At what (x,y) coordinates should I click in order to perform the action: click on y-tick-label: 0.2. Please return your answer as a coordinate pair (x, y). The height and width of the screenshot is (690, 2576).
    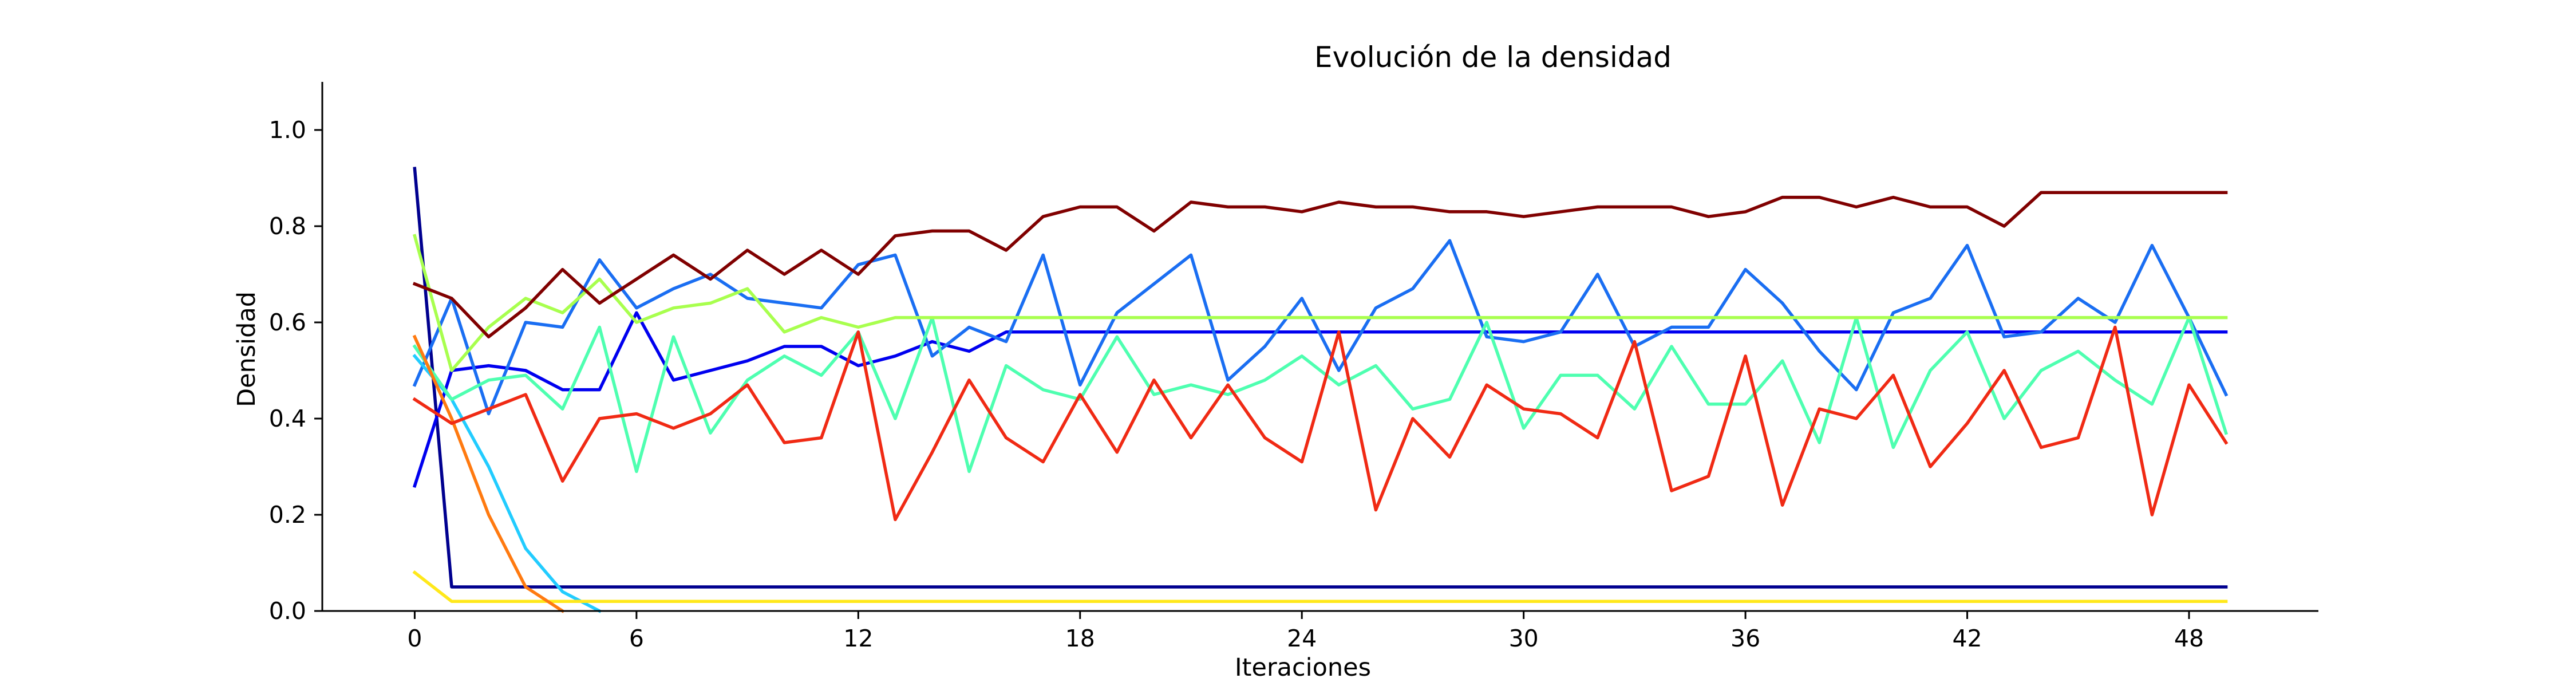
    Looking at the image, I should click on (287, 515).